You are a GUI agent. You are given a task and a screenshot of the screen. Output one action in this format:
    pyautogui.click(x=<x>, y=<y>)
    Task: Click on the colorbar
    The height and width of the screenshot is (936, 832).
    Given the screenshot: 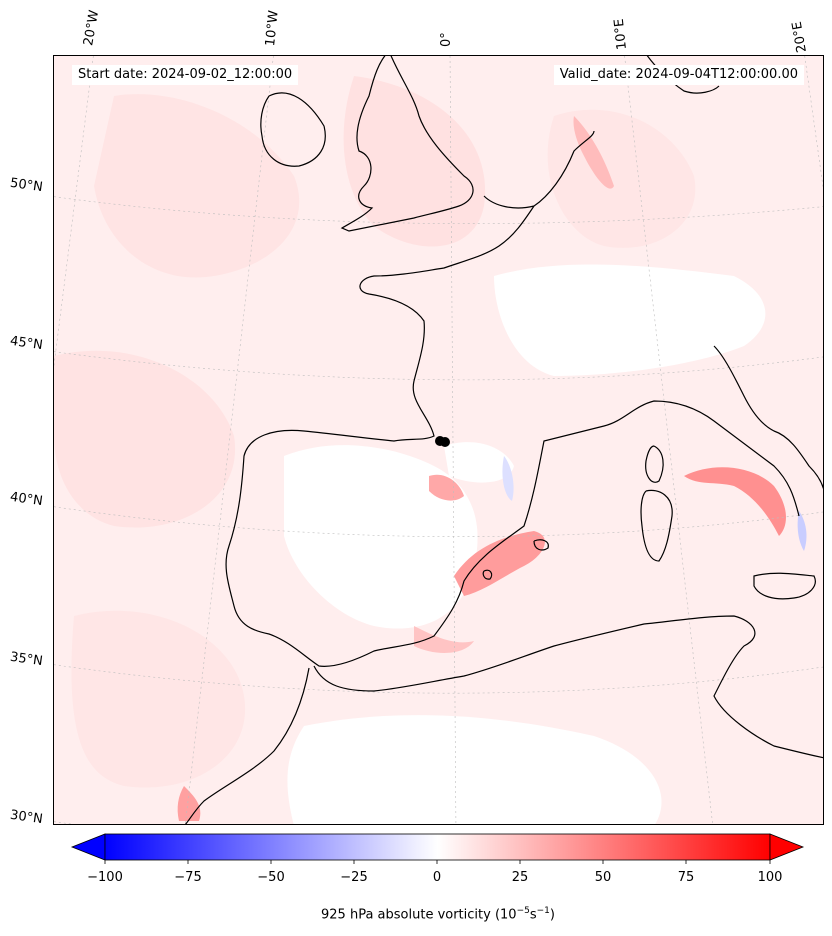 What is the action you would take?
    pyautogui.click(x=437, y=848)
    